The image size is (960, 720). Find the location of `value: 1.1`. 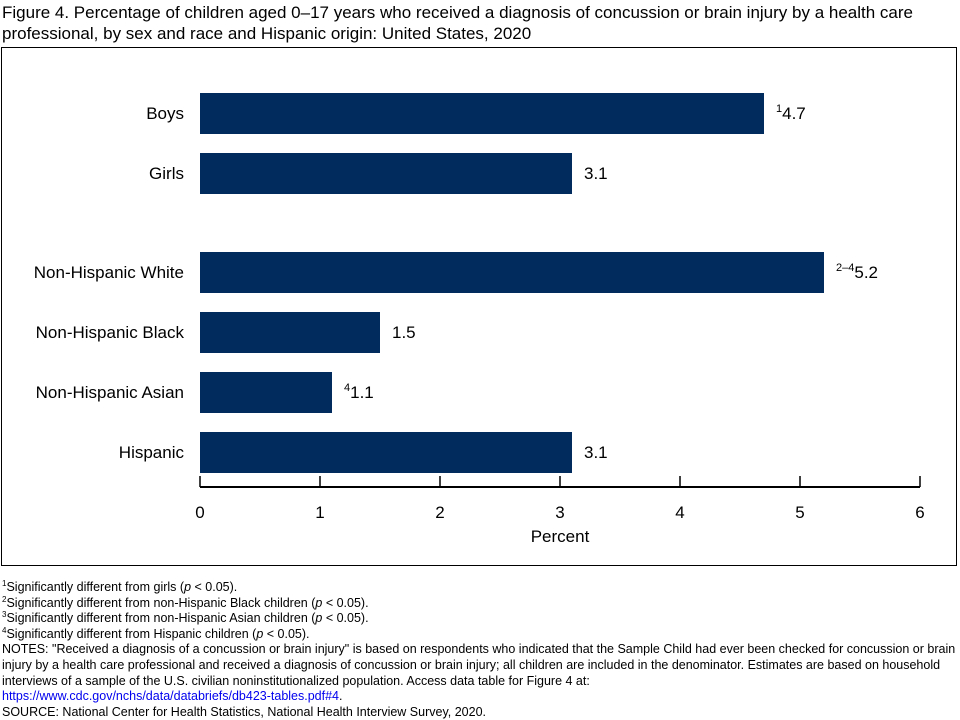

value: 1.1 is located at coordinates (362, 392).